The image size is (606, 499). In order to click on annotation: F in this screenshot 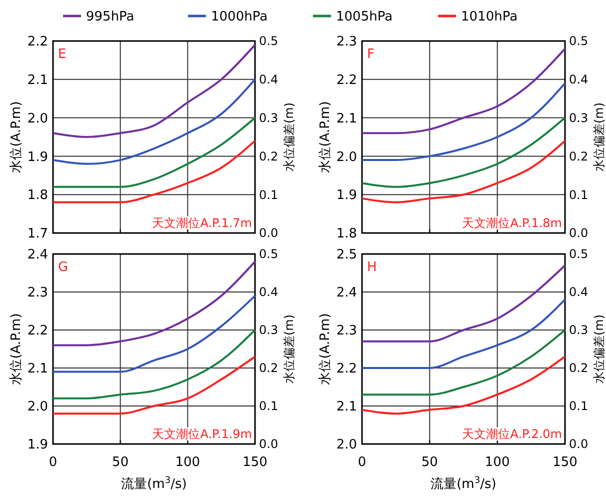, I will do `click(370, 54)`.